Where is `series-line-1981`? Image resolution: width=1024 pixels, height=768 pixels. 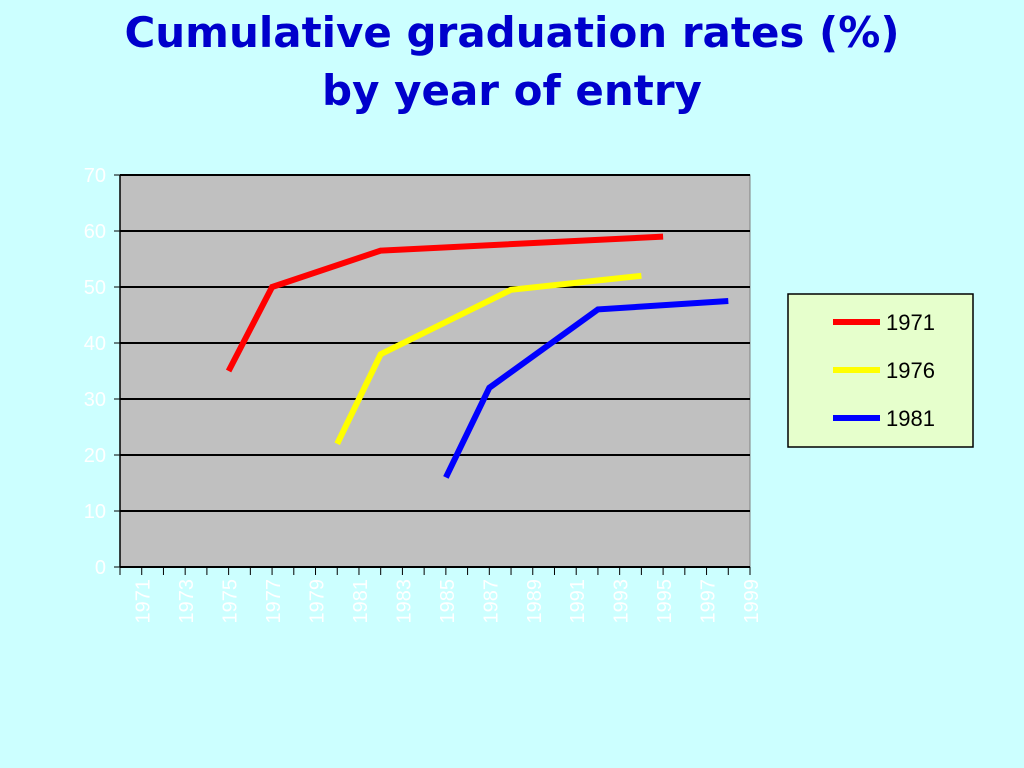
series-line-1981 is located at coordinates (586, 388).